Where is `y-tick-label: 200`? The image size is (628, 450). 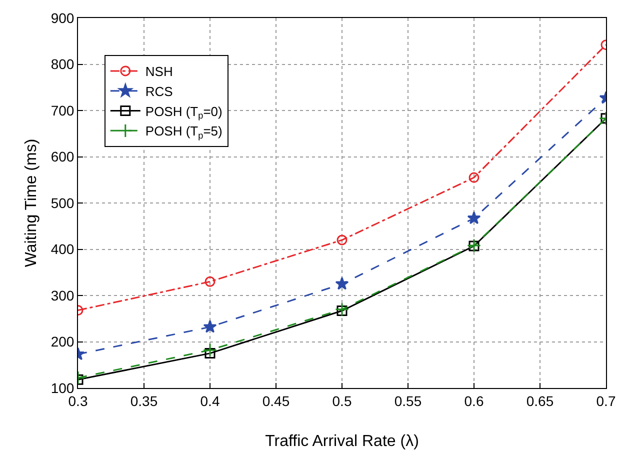 y-tick-label: 200 is located at coordinates (62, 342).